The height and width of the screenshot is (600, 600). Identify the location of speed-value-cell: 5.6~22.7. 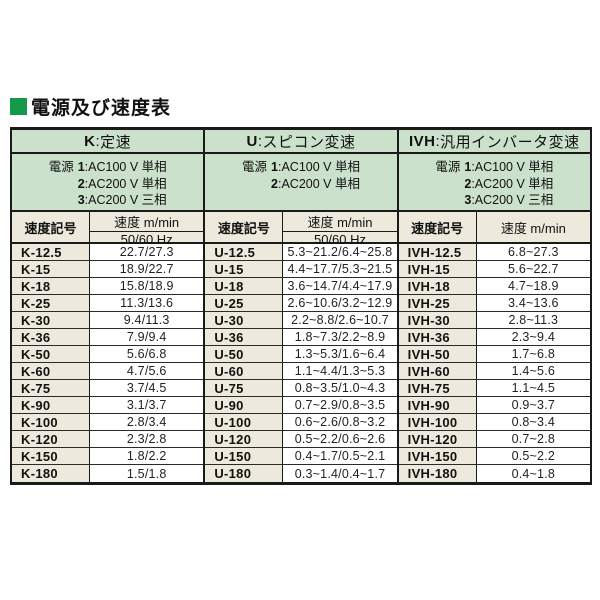
(533, 269).